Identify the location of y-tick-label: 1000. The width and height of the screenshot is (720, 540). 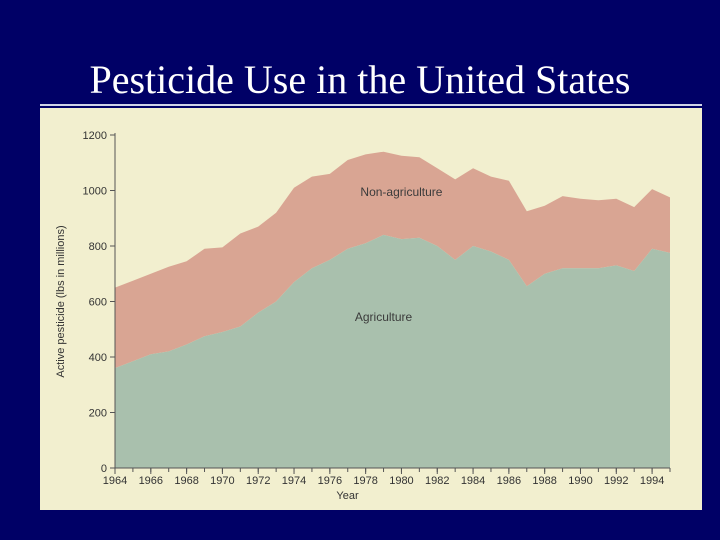
(95, 192).